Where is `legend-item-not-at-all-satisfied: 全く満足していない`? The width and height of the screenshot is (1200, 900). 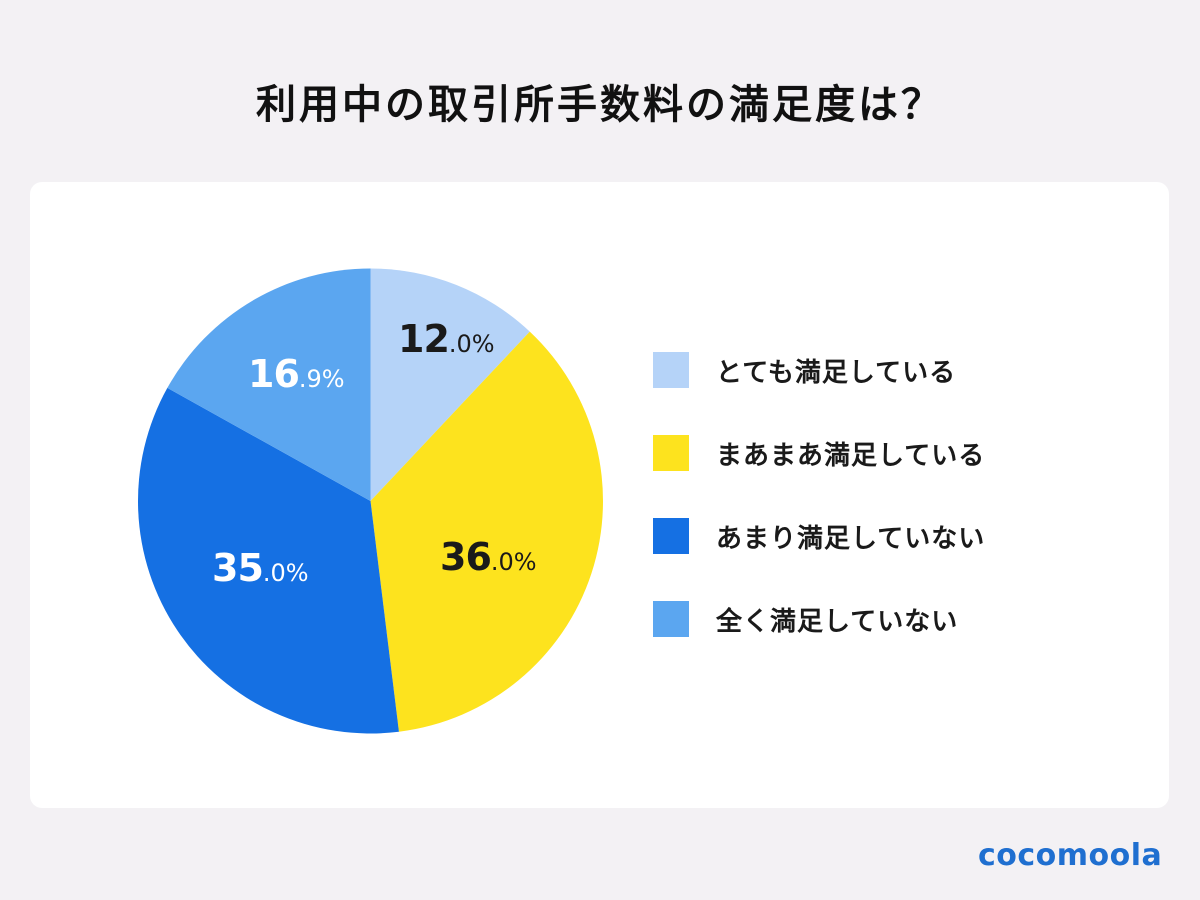
legend-item-not-at-all-satisfied: 全く満足していない is located at coordinates (819, 619).